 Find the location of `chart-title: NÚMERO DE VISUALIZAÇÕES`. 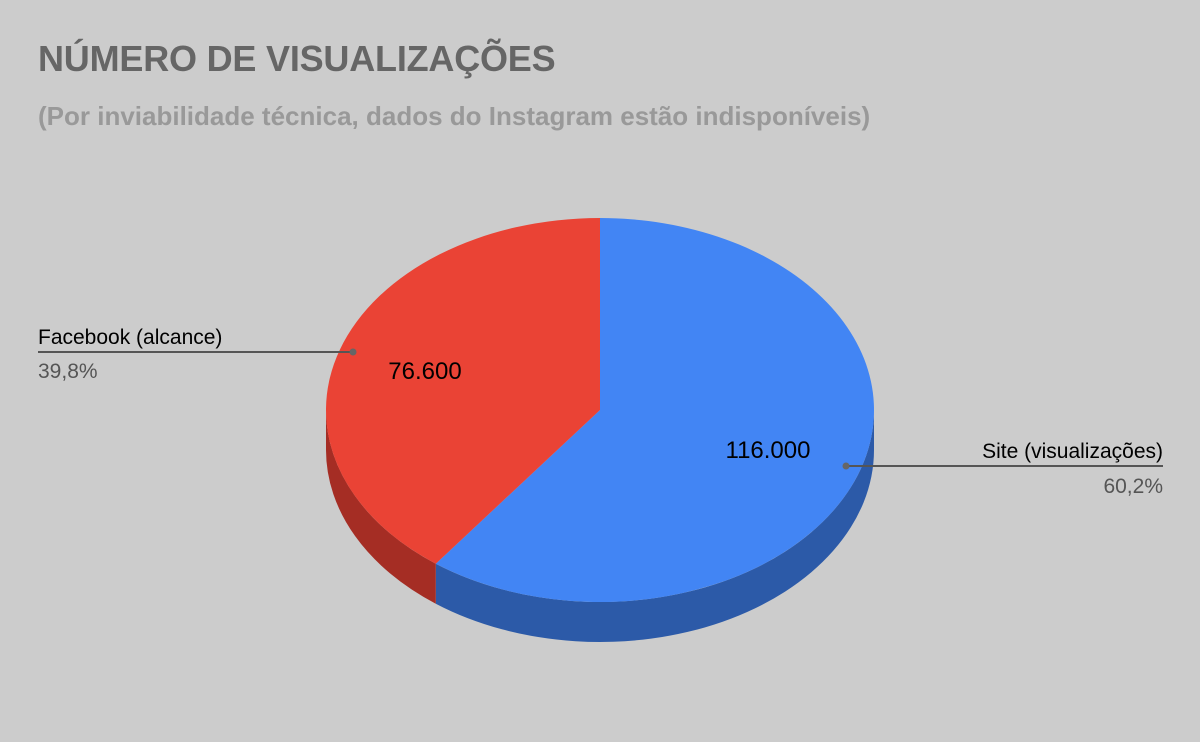

chart-title: NÚMERO DE VISUALIZAÇÕES is located at coordinates (297, 58).